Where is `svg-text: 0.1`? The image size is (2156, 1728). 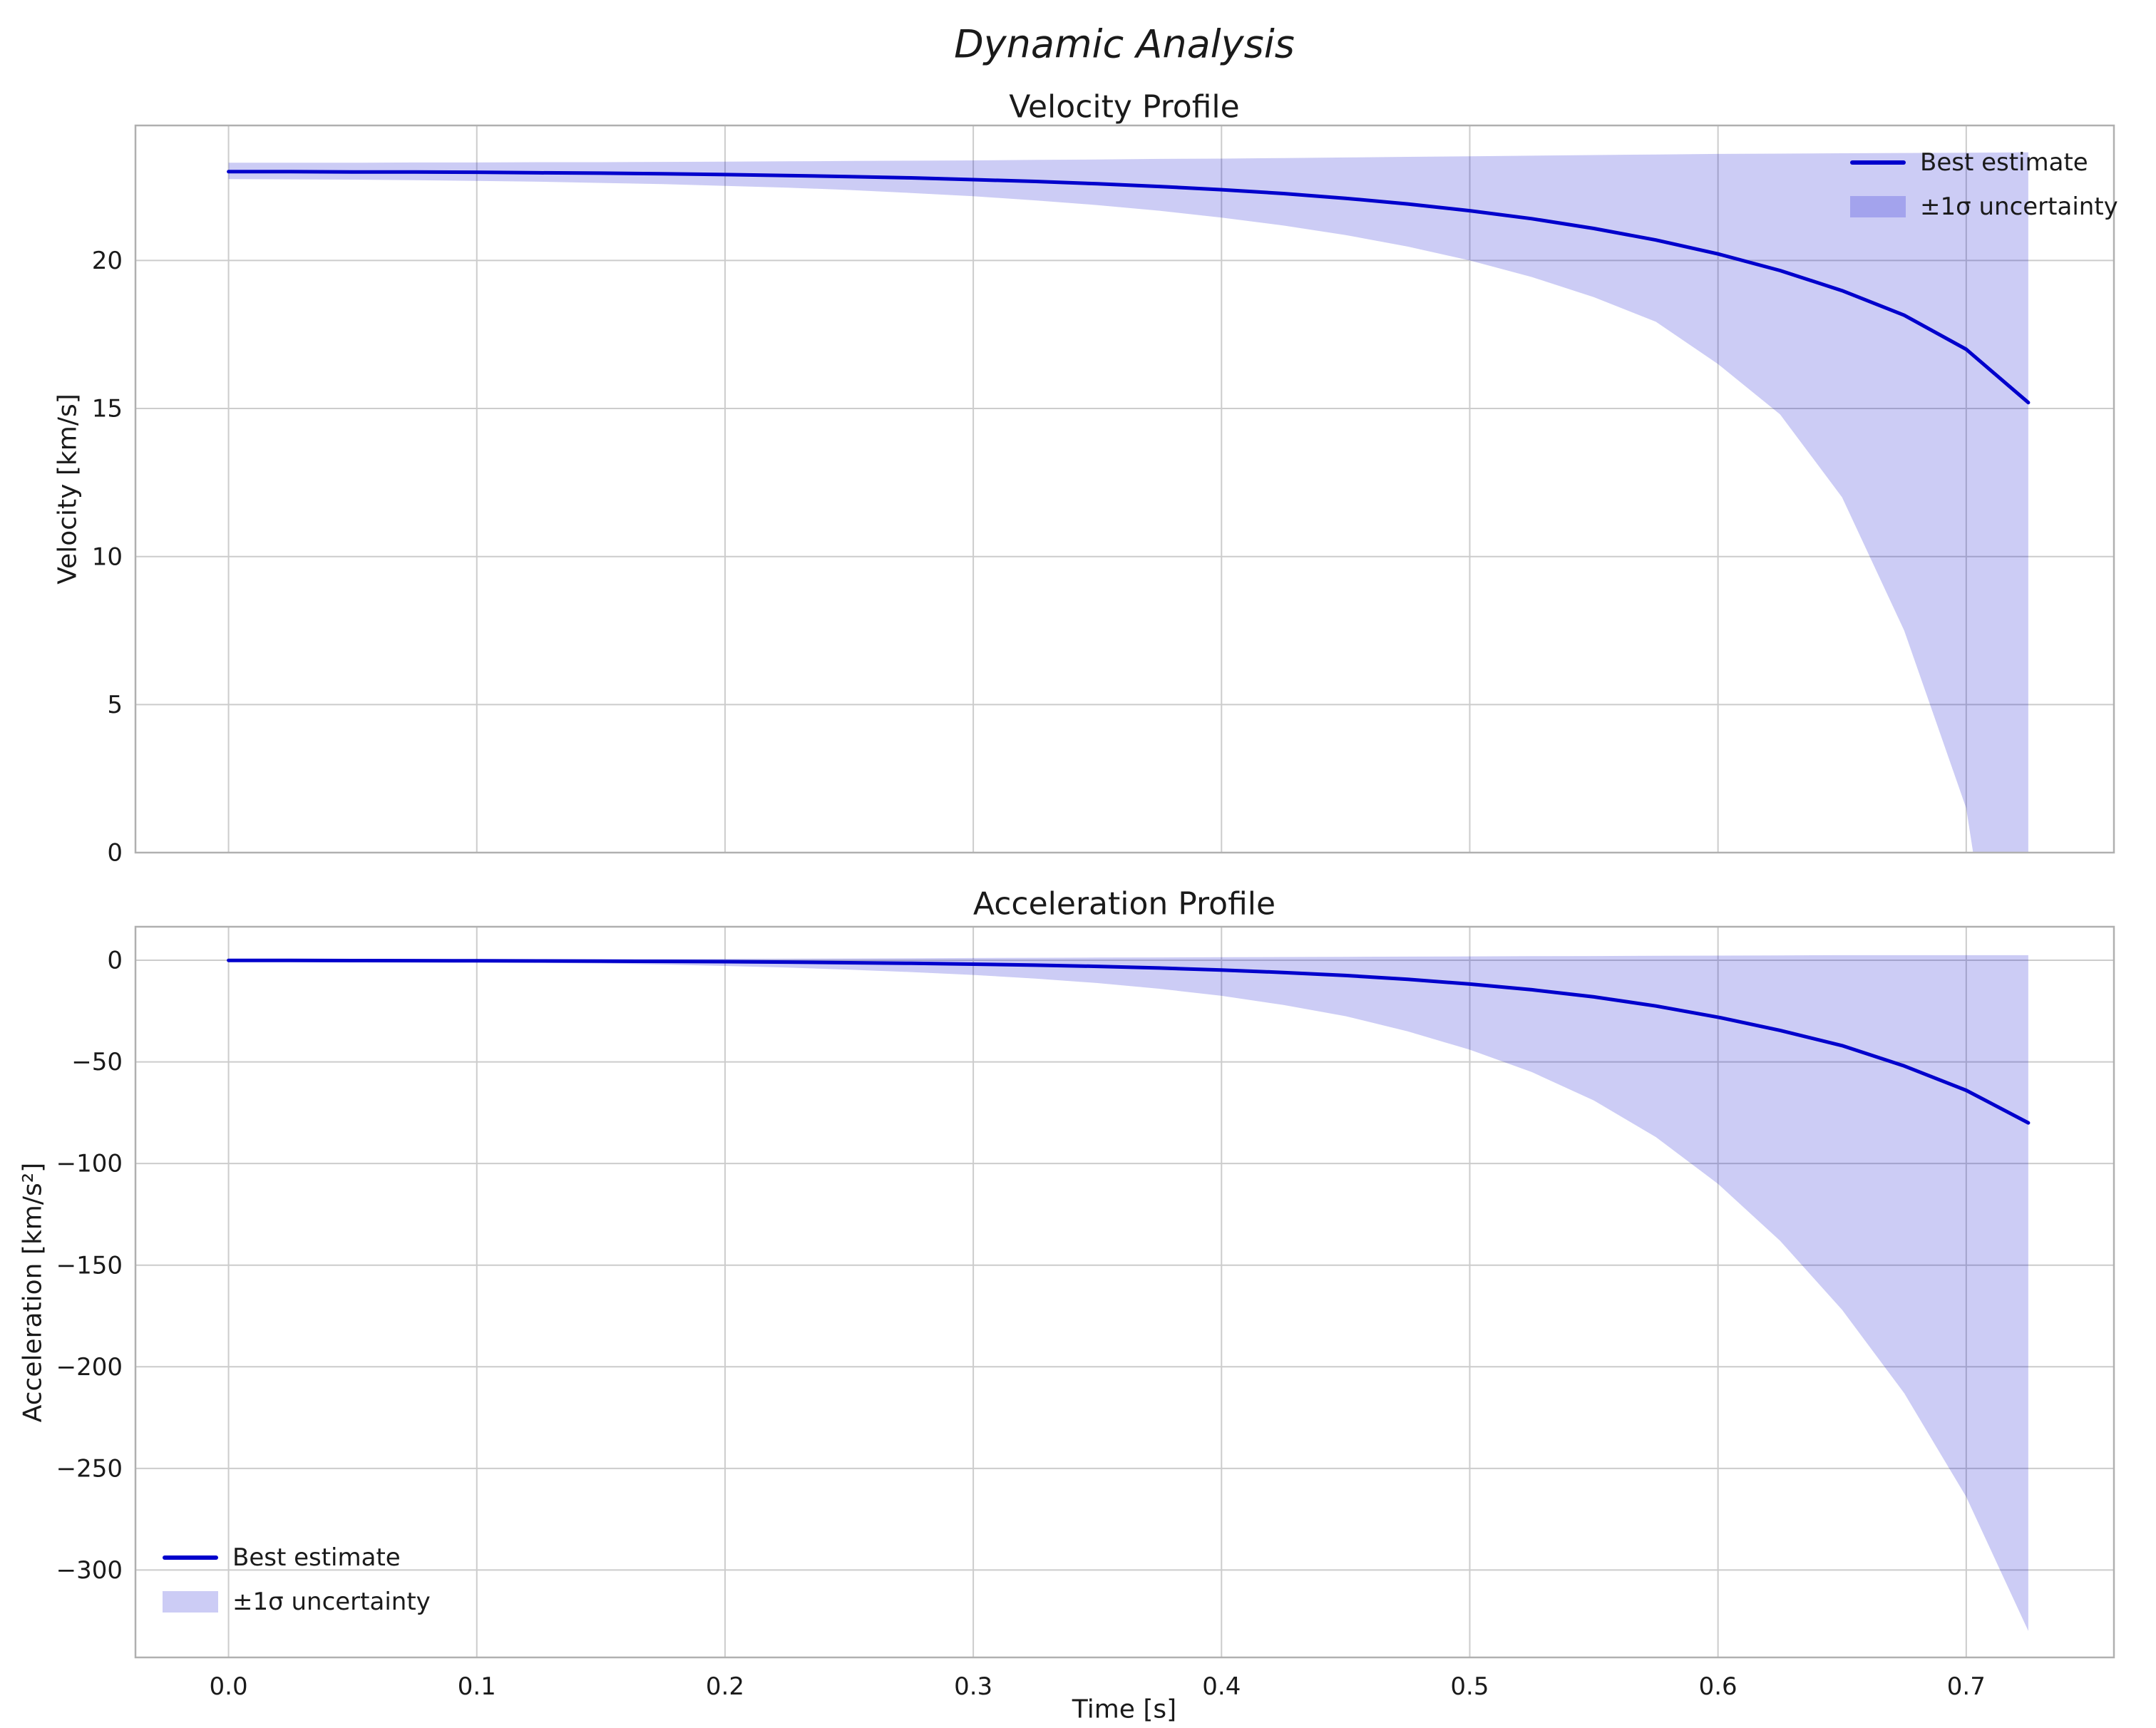
svg-text: 0.1 is located at coordinates (477, 1686).